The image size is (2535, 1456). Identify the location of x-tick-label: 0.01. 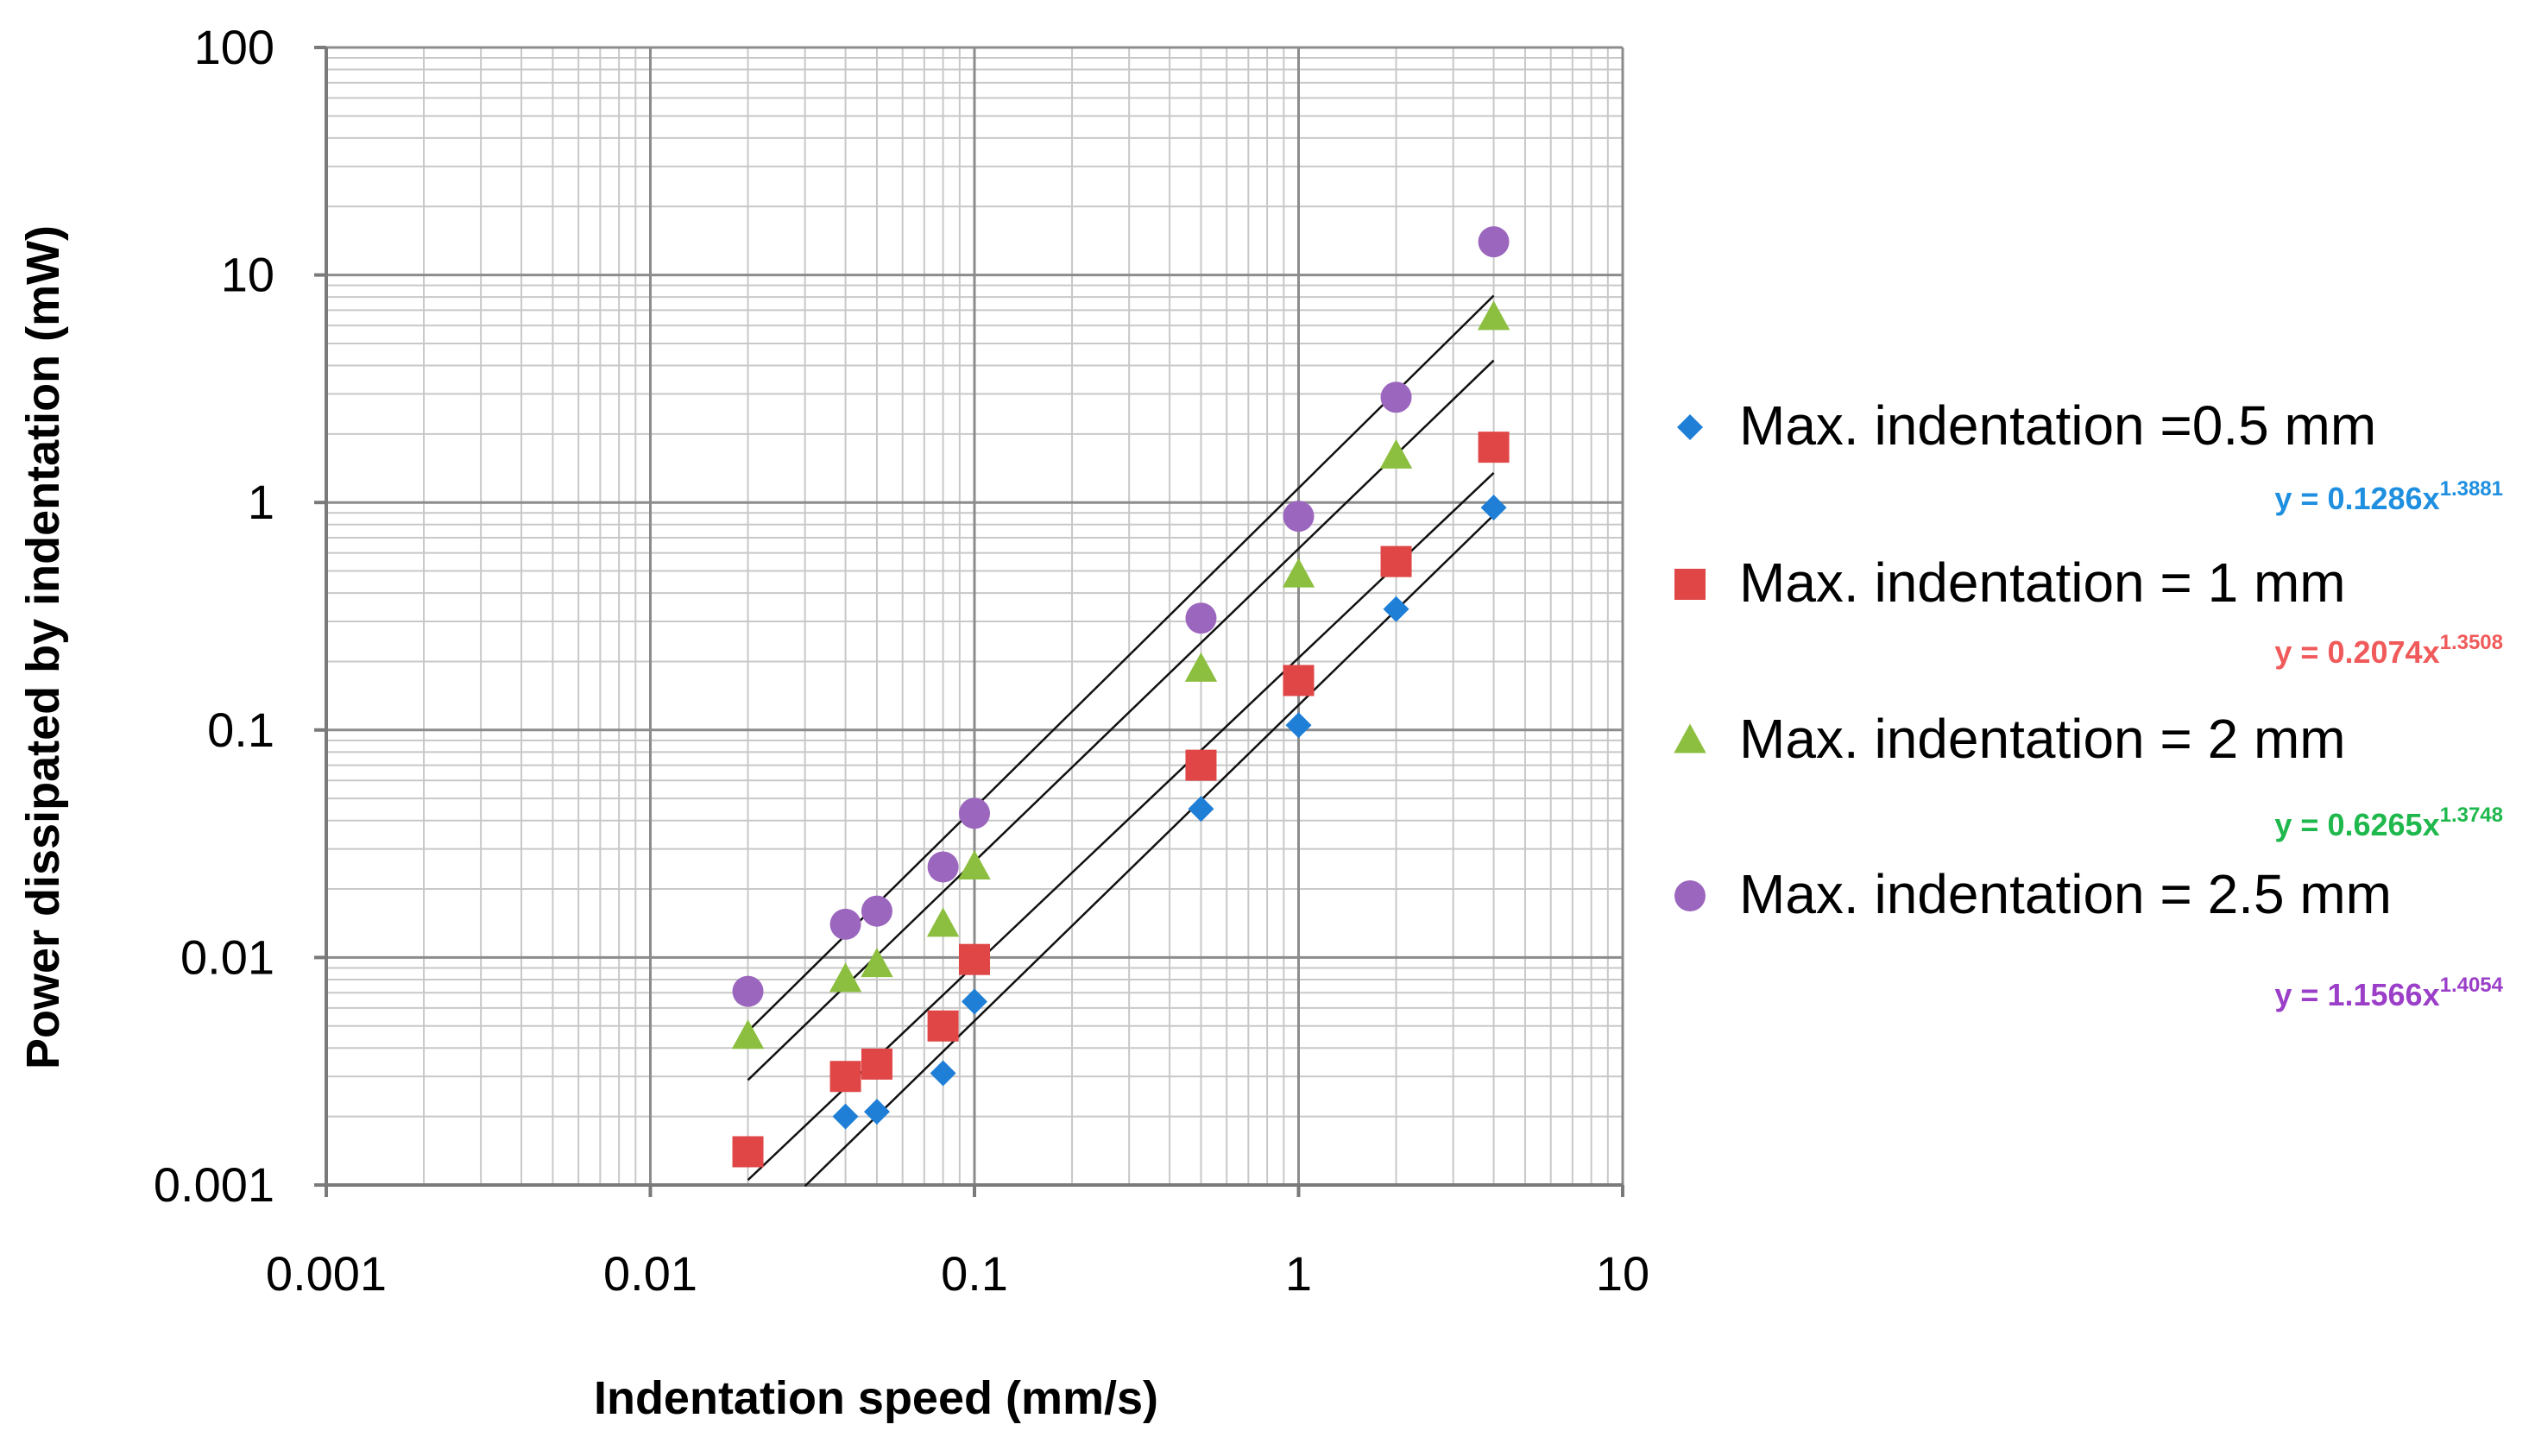
(650, 1273).